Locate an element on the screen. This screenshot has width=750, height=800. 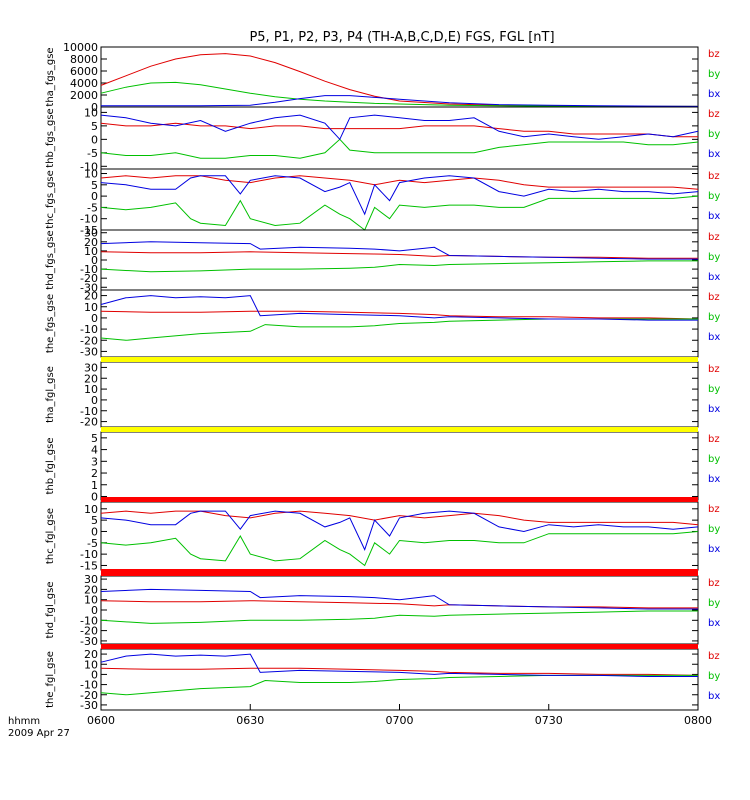
xtick-label: 0730 is located at coordinates (549, 720).